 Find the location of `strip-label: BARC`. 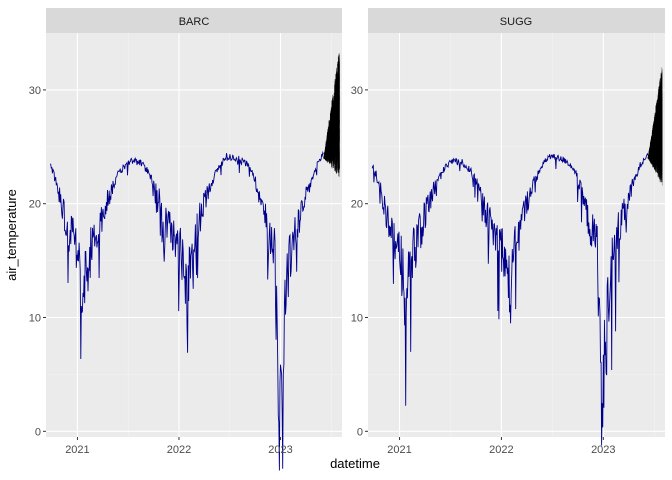

strip-label: BARC is located at coordinates (194, 22).